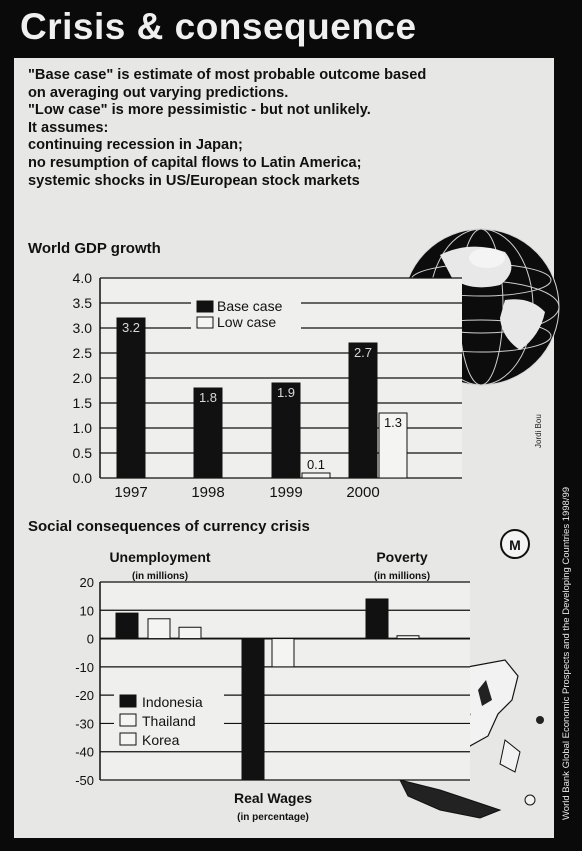  What do you see at coordinates (393, 422) in the screenshot?
I see `gdp-data-label: 1.3` at bounding box center [393, 422].